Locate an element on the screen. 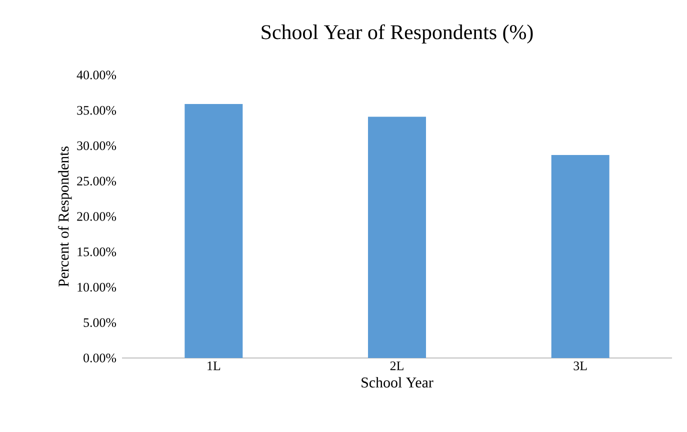 The width and height of the screenshot is (687, 432). x-tick-label: 2L is located at coordinates (397, 366).